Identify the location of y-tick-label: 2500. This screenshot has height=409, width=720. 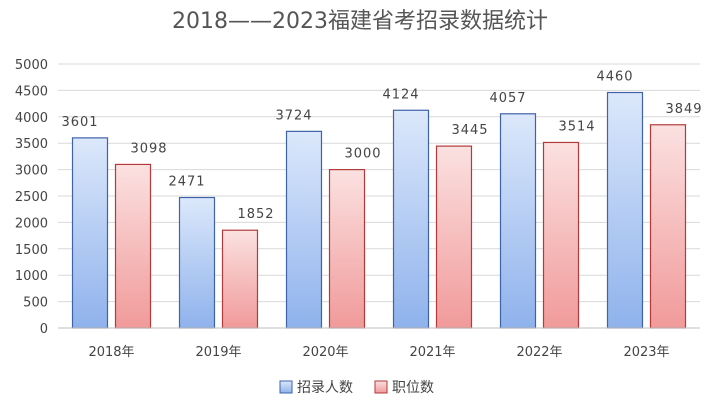
(31, 197).